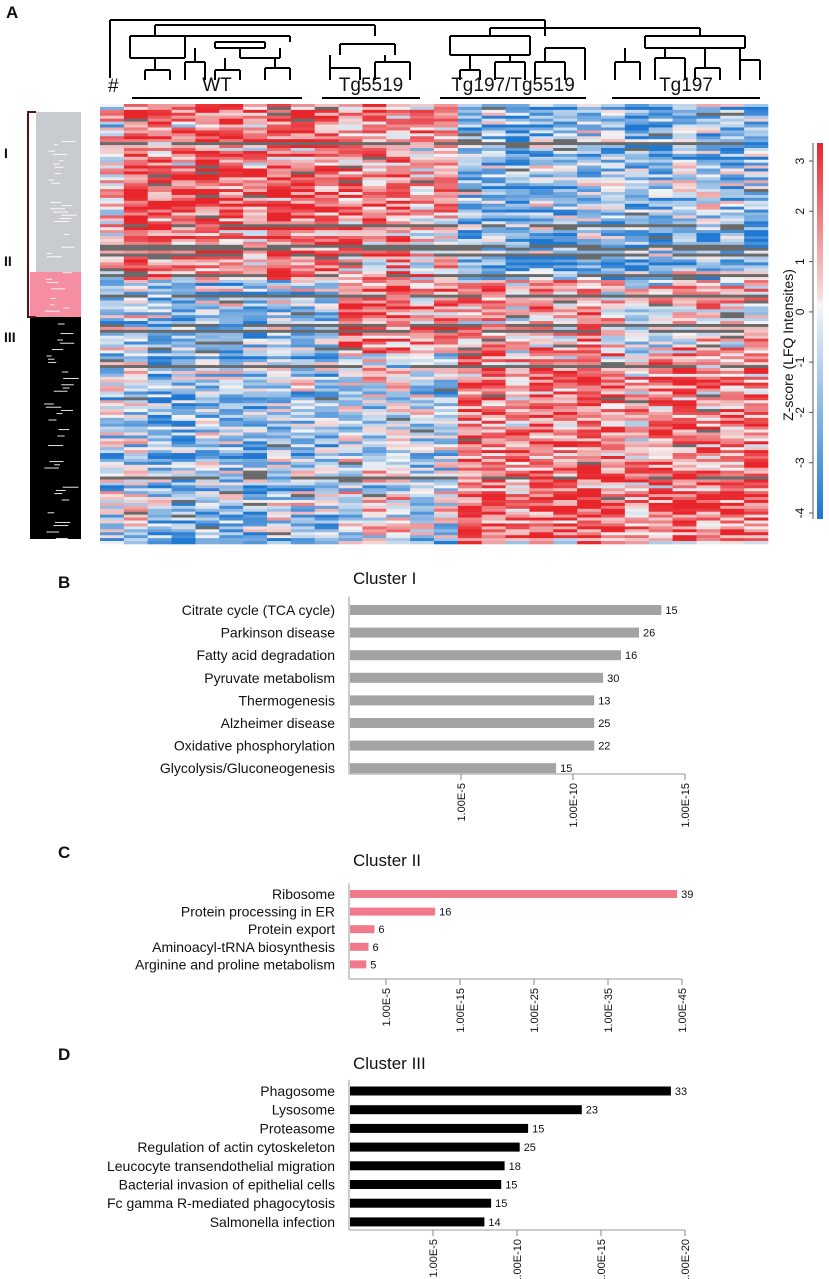 This screenshot has width=829, height=1279. I want to click on colorbar-title: Z-score (LFQ Intensites), so click(788, 345).